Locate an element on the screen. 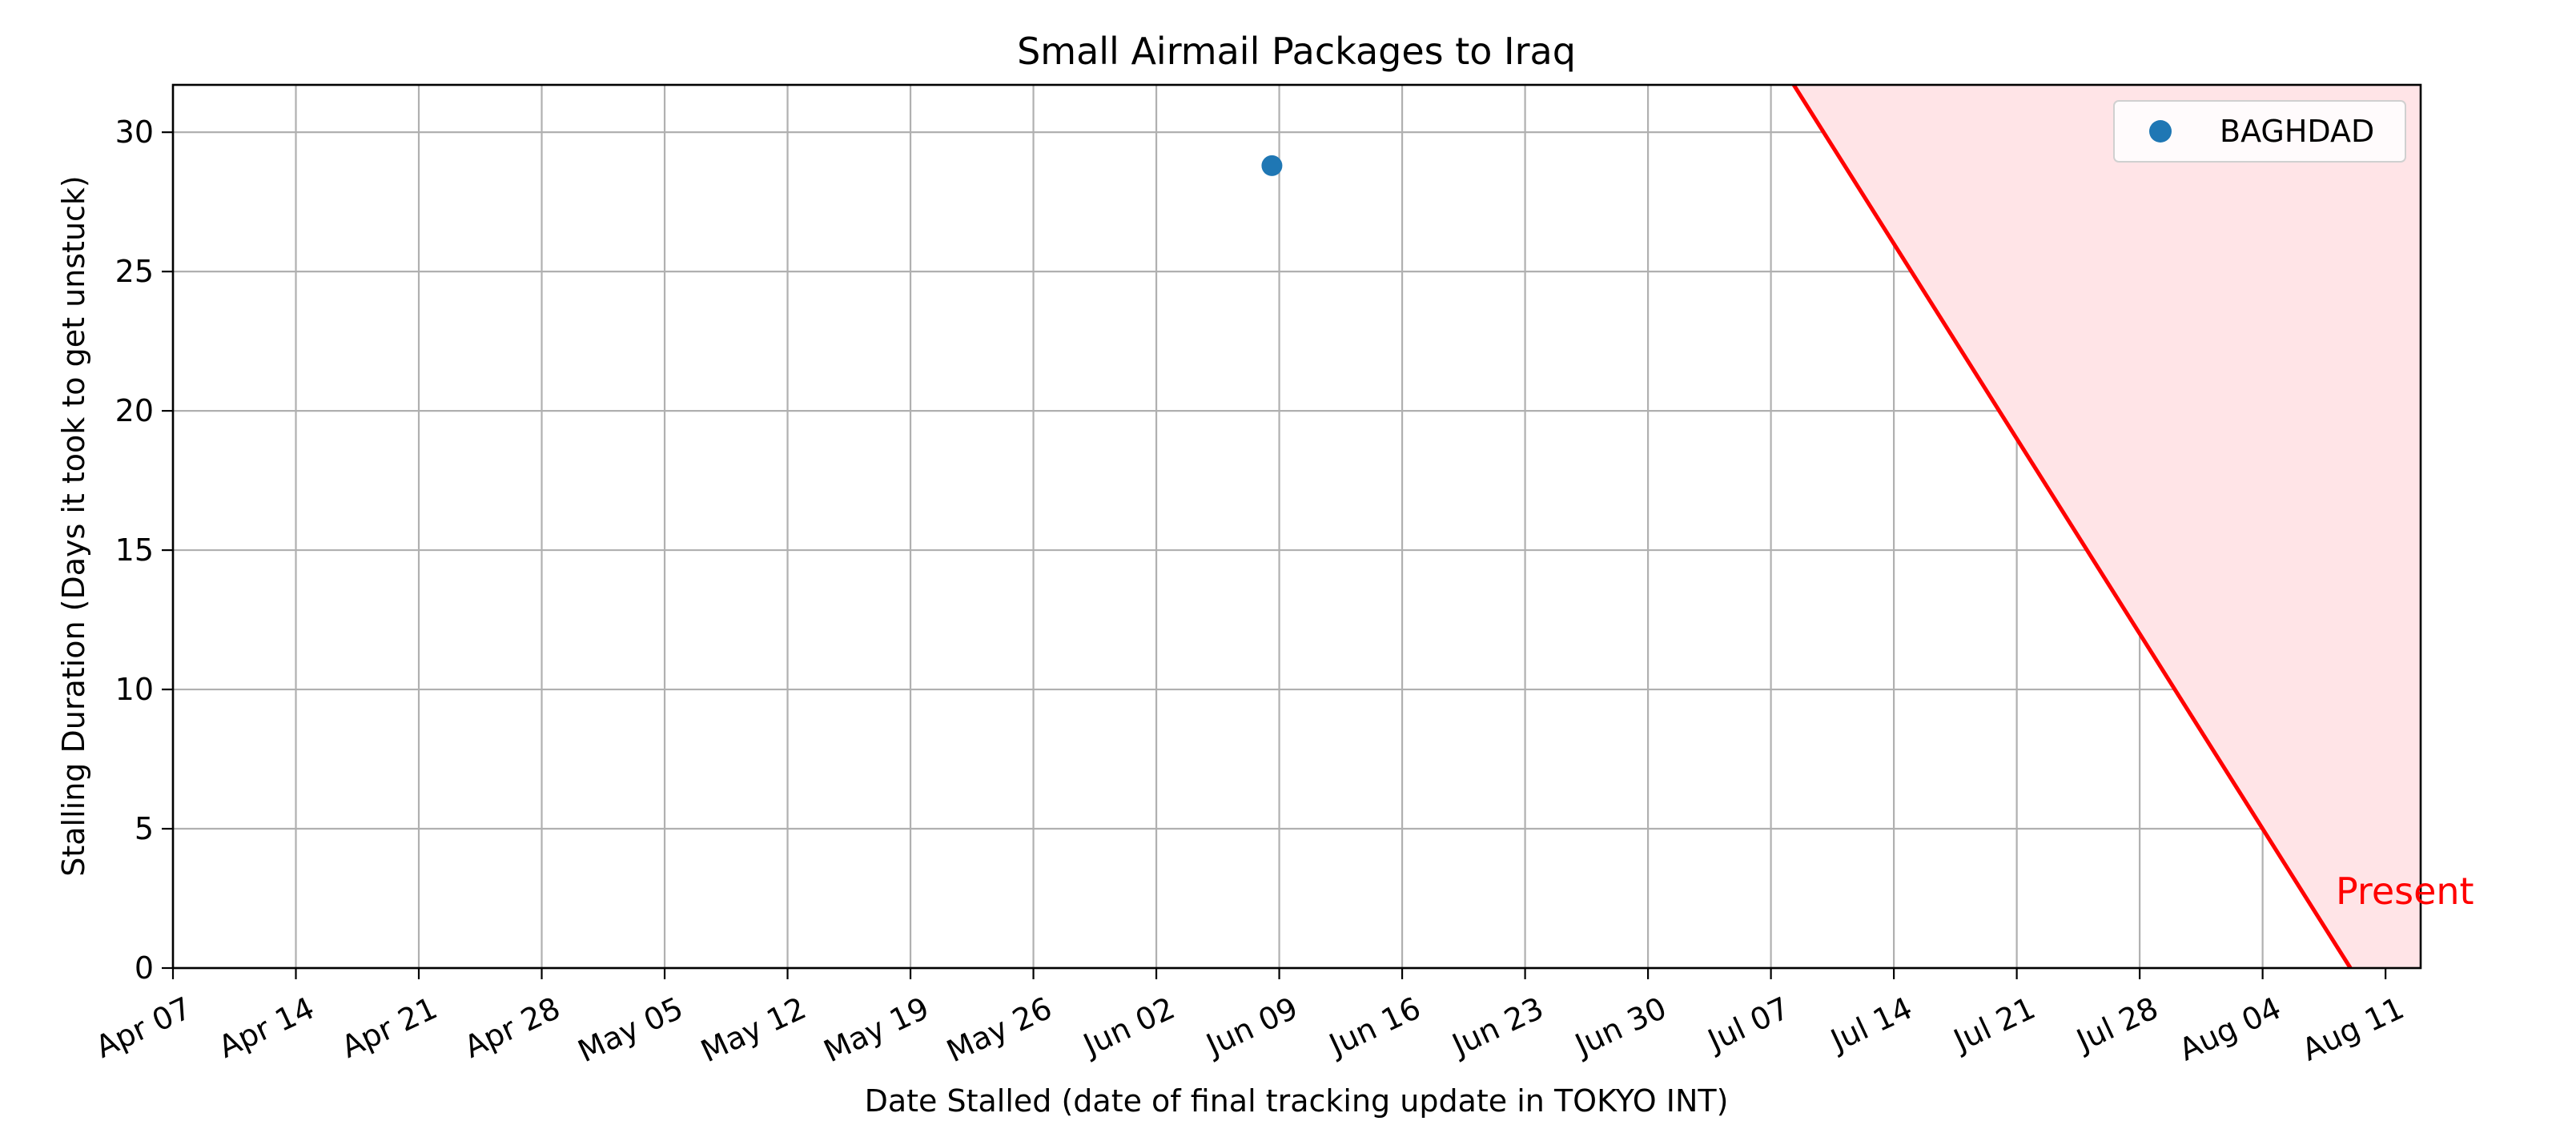 This screenshot has height=1145, width=2576. y-tick-label: 10 is located at coordinates (134, 689).